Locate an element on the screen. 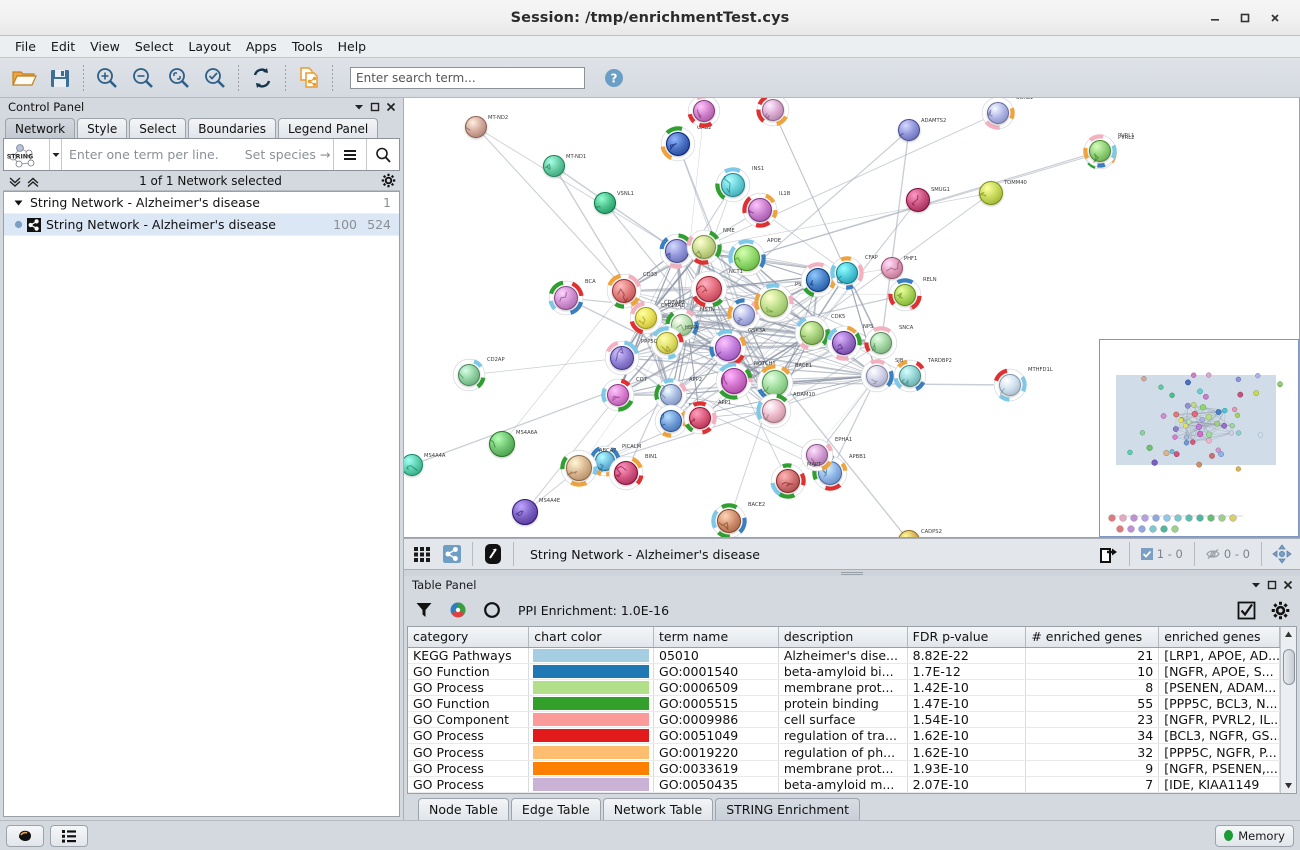 The width and height of the screenshot is (1300, 850). maximize-button is located at coordinates (1245, 18).